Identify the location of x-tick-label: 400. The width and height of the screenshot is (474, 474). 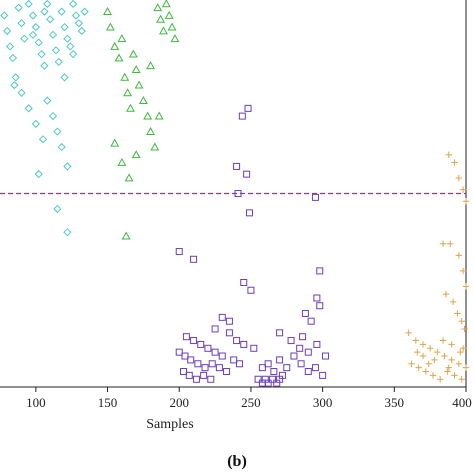
(462, 402).